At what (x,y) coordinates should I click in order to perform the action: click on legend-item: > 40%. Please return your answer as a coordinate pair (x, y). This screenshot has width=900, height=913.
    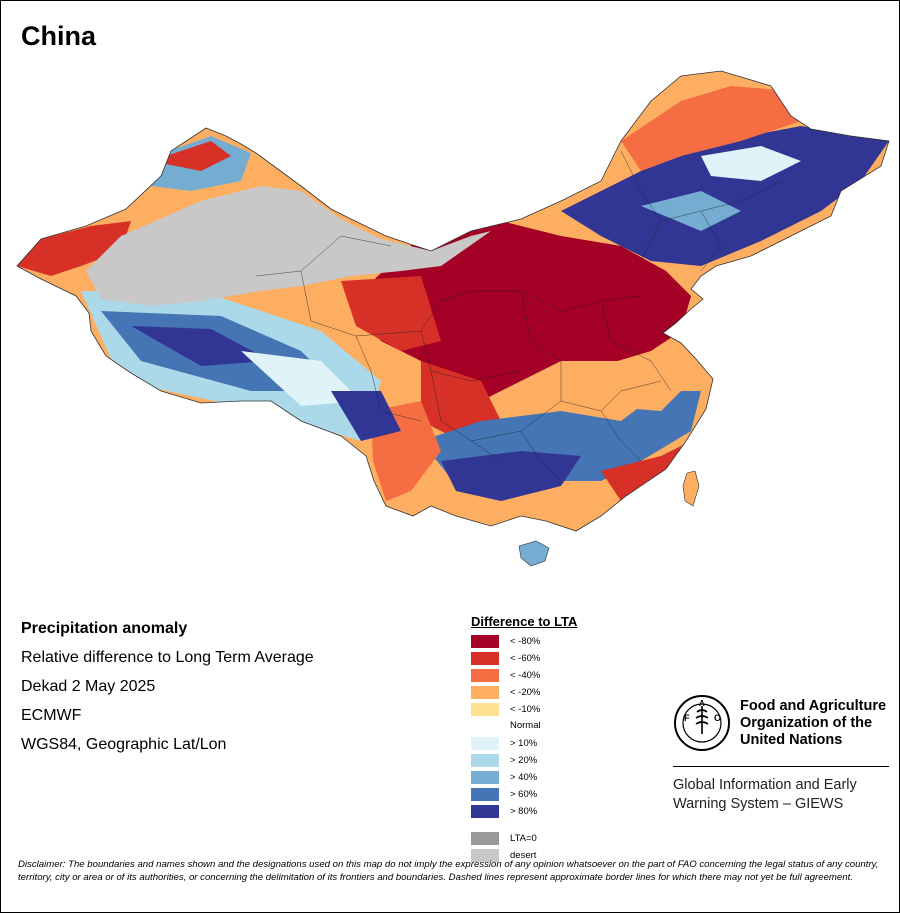
    Looking at the image, I should click on (524, 777).